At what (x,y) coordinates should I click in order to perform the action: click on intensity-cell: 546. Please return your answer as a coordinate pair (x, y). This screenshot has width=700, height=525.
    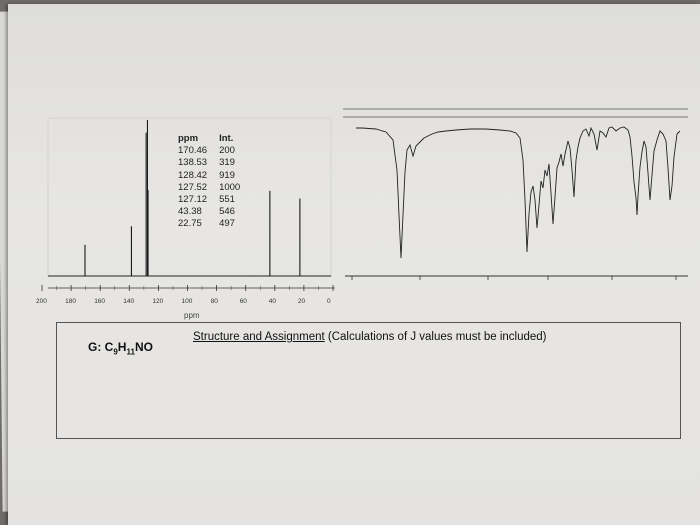
    Looking at the image, I should click on (227, 212).